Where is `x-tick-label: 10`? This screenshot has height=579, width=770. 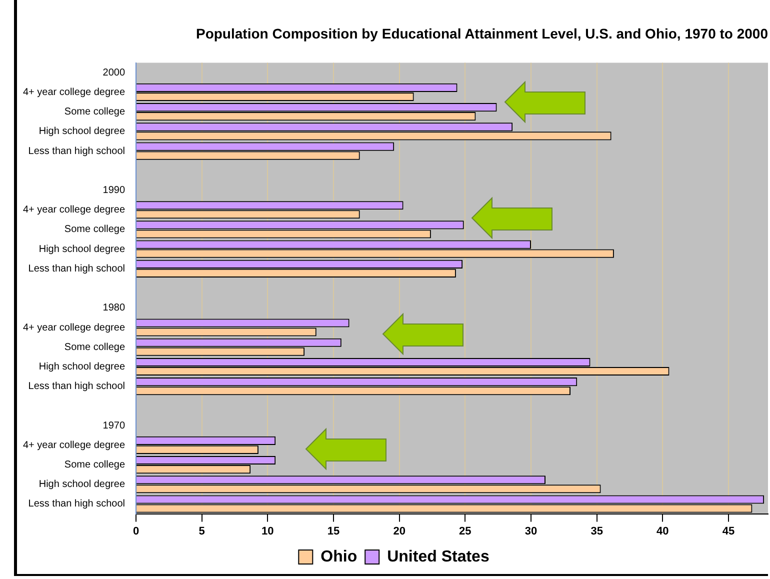
x-tick-label: 10 is located at coordinates (268, 531).